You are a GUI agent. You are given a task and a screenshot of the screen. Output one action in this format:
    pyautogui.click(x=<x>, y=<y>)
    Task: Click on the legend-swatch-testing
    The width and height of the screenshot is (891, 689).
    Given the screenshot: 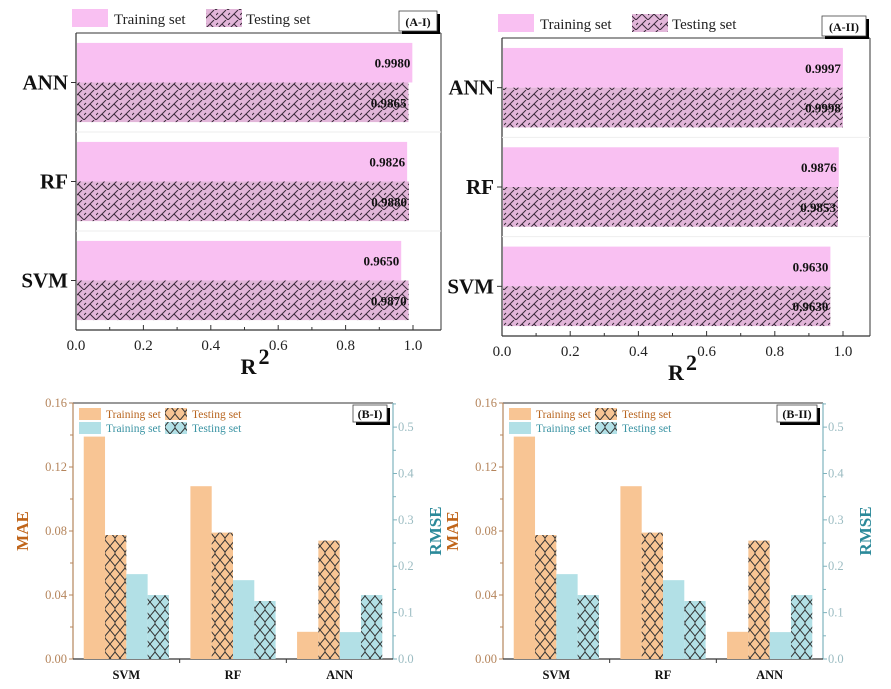 What is the action you would take?
    pyautogui.click(x=224, y=18)
    